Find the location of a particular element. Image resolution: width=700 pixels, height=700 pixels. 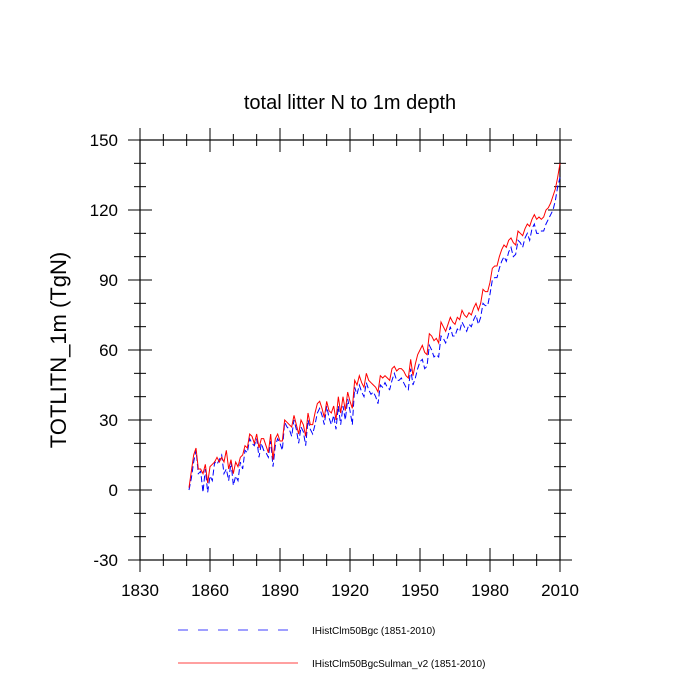

x-tick-label: 1920 is located at coordinates (350, 590).